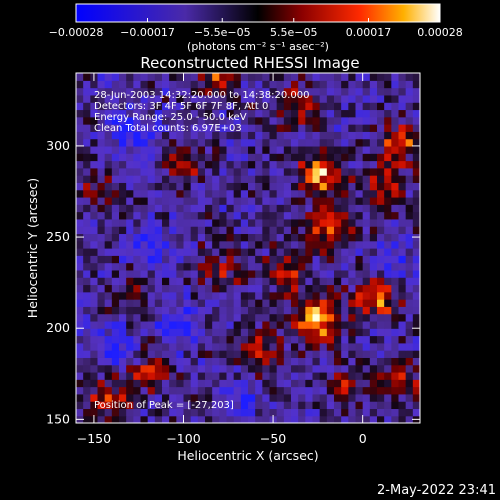 Image resolution: width=500 pixels, height=500 pixels. What do you see at coordinates (94, 438) in the screenshot?
I see `x-tick-label: −150` at bounding box center [94, 438].